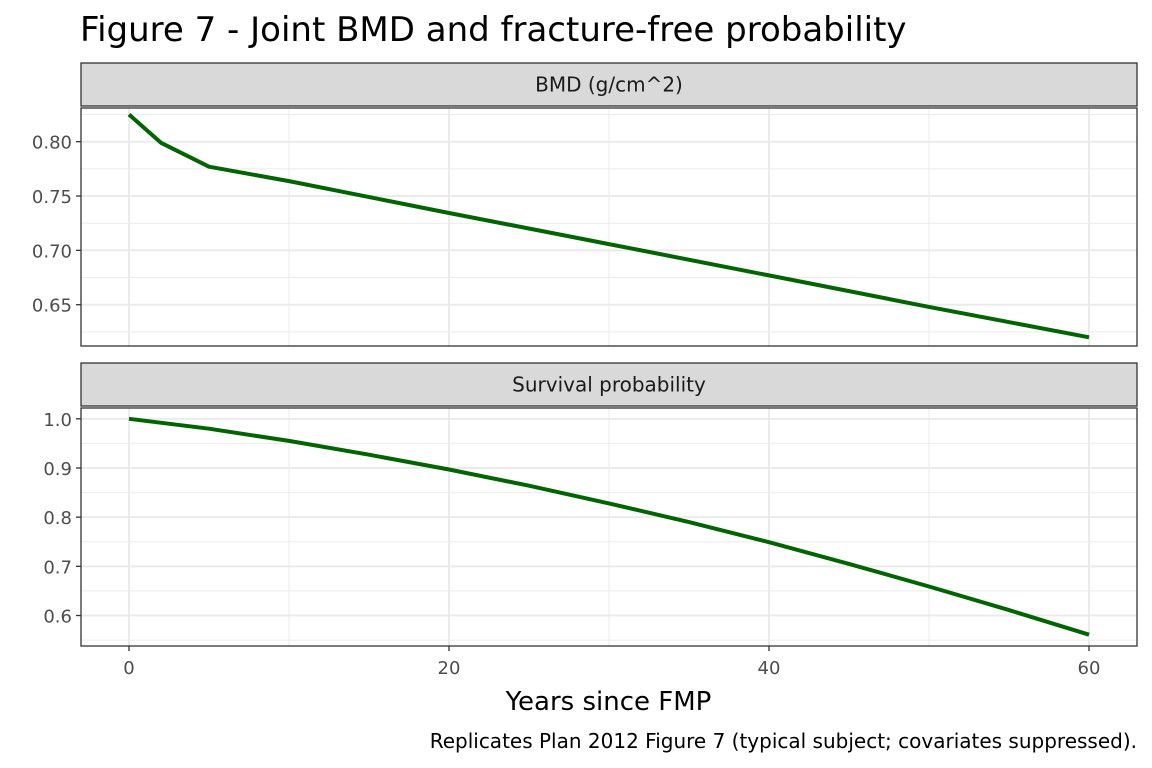 The height and width of the screenshot is (768, 1152). I want to click on y-tick-label: 1.0, so click(57, 420).